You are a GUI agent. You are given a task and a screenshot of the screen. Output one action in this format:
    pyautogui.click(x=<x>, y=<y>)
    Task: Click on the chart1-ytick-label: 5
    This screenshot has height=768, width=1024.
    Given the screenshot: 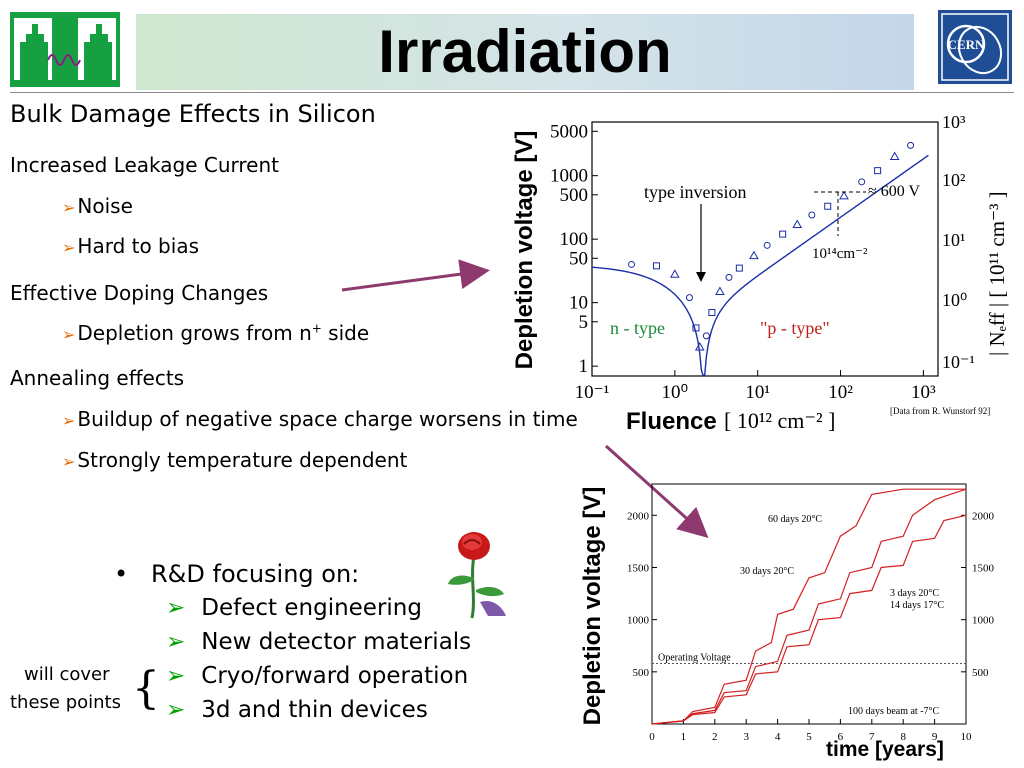 What is the action you would take?
    pyautogui.click(x=584, y=322)
    